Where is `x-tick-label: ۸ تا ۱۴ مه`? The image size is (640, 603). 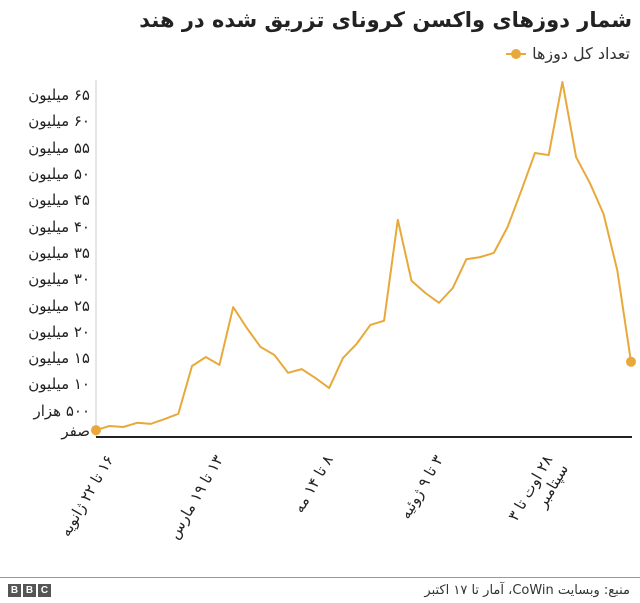 x-tick-label: ۸ تا ۱۴ مه is located at coordinates (313, 484).